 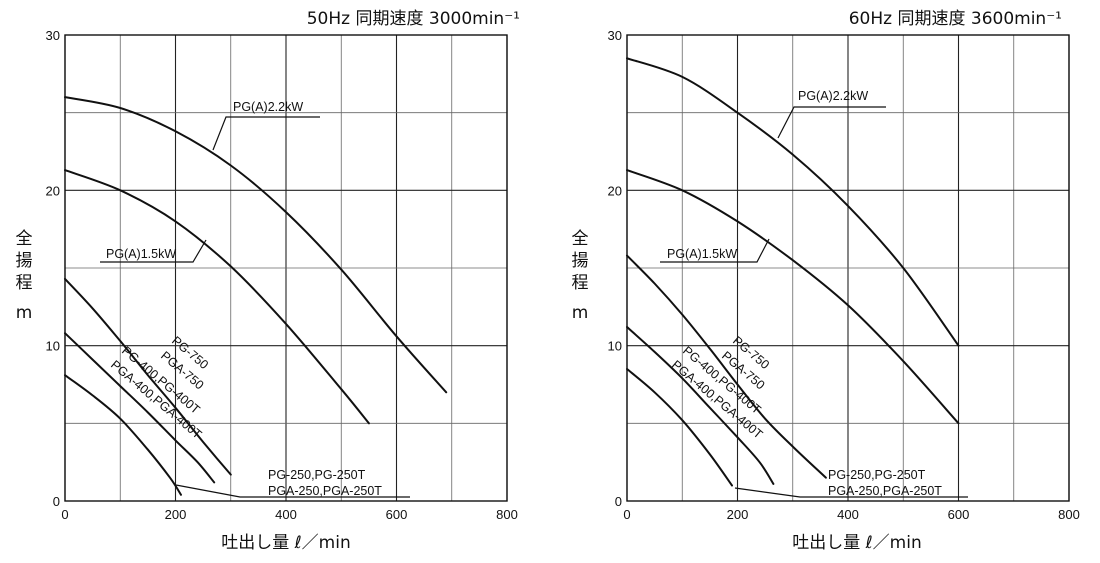 I want to click on chart-title: 60Hz 同期速度 3600min⁻¹, so click(x=955, y=19).